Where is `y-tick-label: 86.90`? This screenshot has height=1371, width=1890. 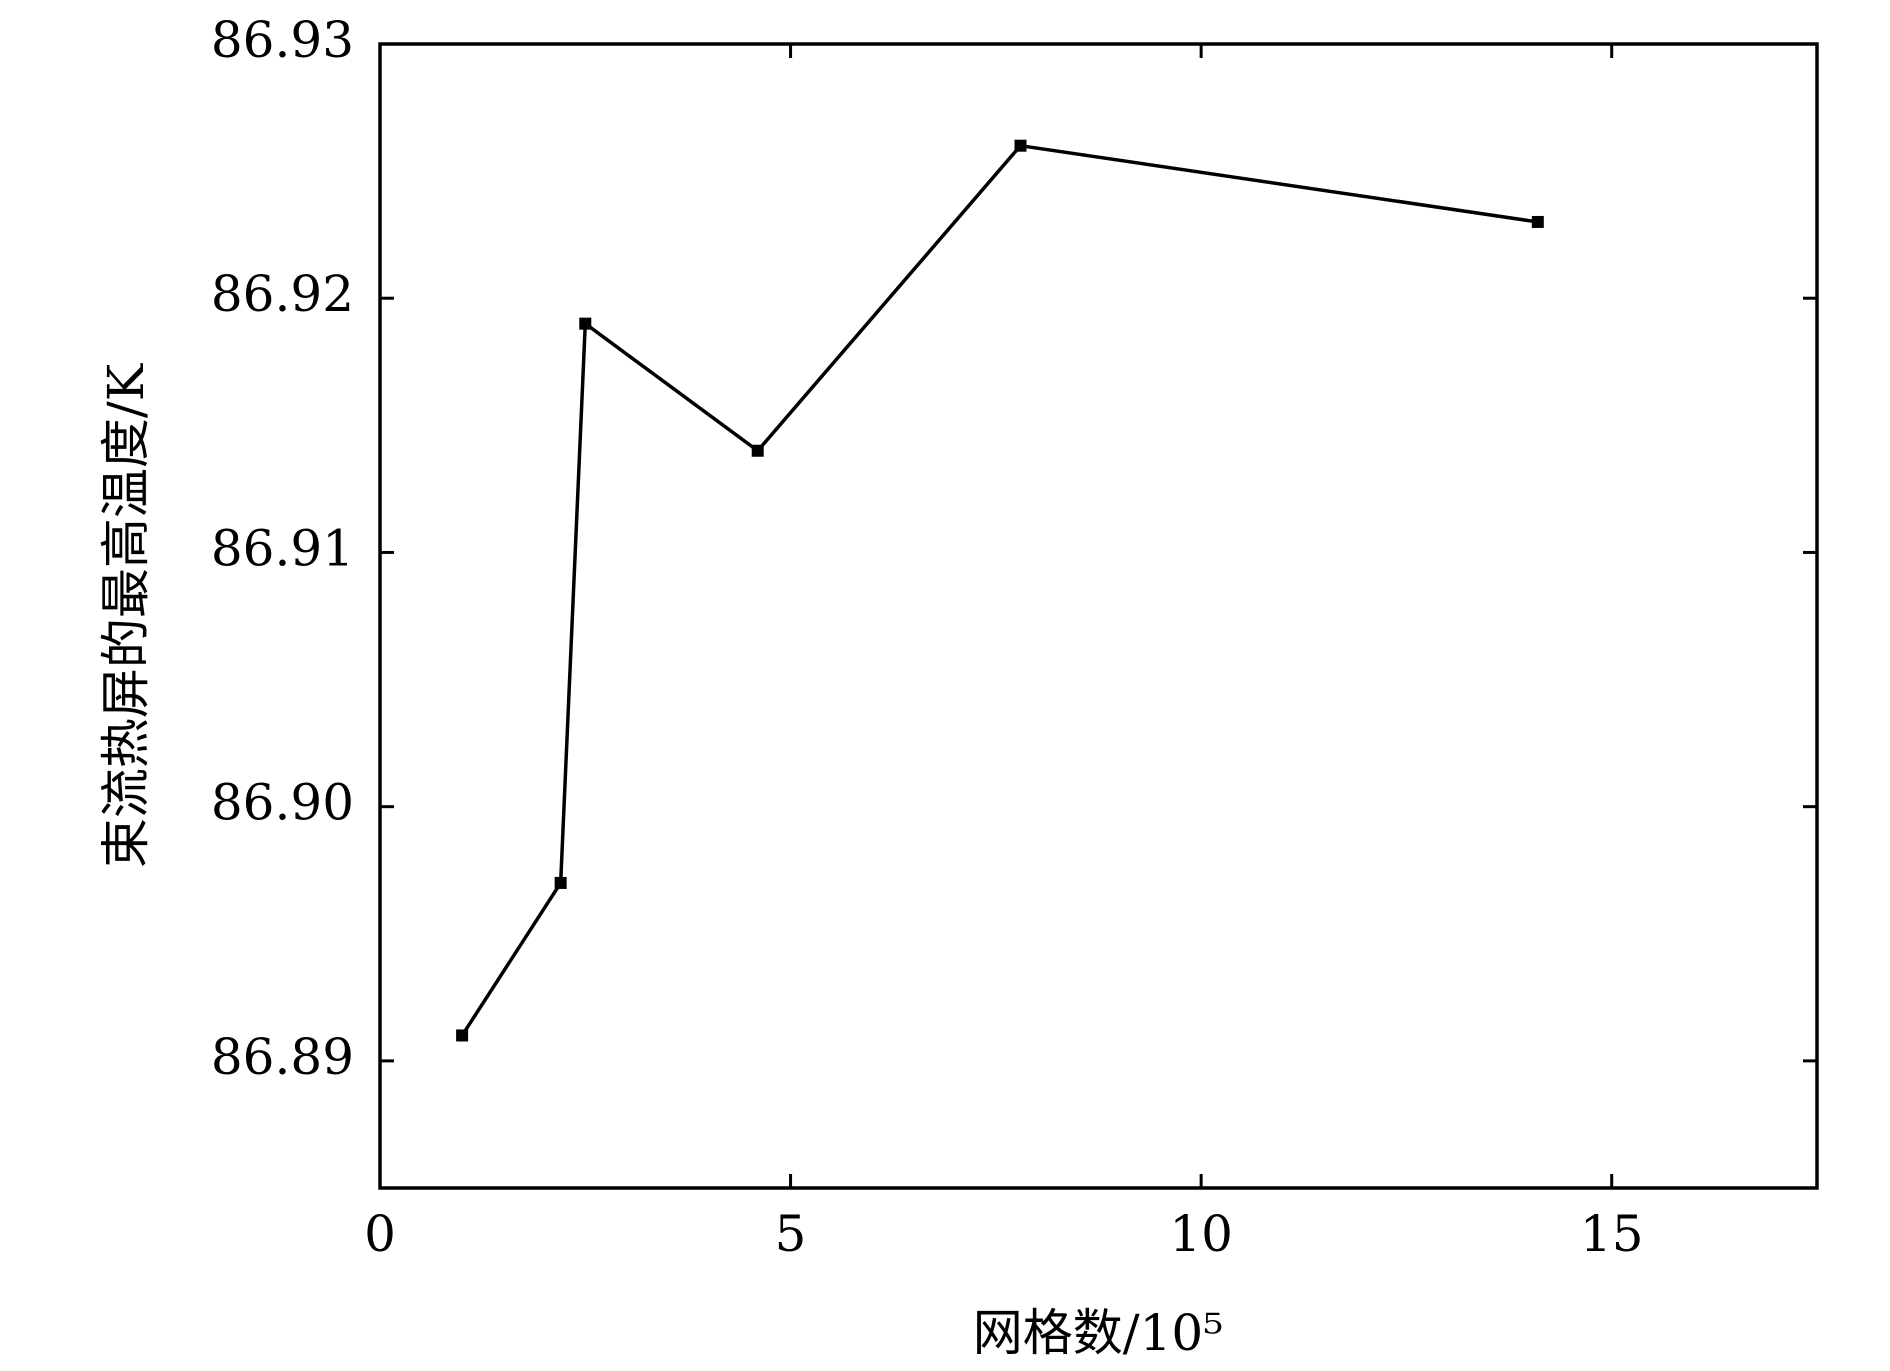
y-tick-label: 86.90 is located at coordinates (282, 803).